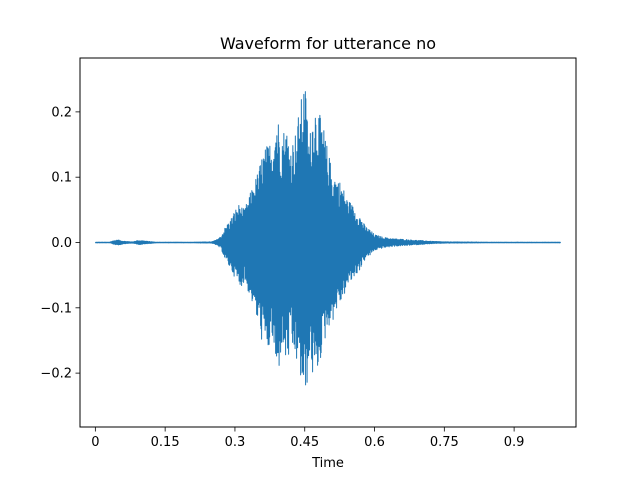 The image size is (640, 480). Describe the element at coordinates (328, 43) in the screenshot. I see `chart-title: Waveform for utterance no` at that location.